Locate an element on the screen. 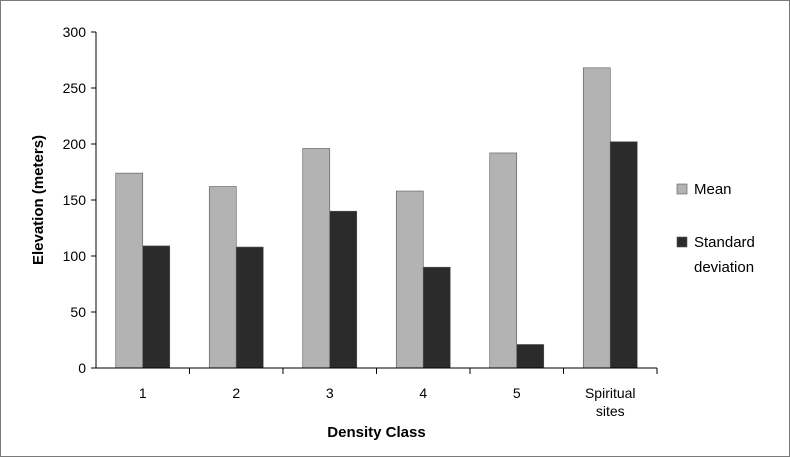 Image resolution: width=790 pixels, height=458 pixels. y-tick-label: 150 is located at coordinates (75, 200).